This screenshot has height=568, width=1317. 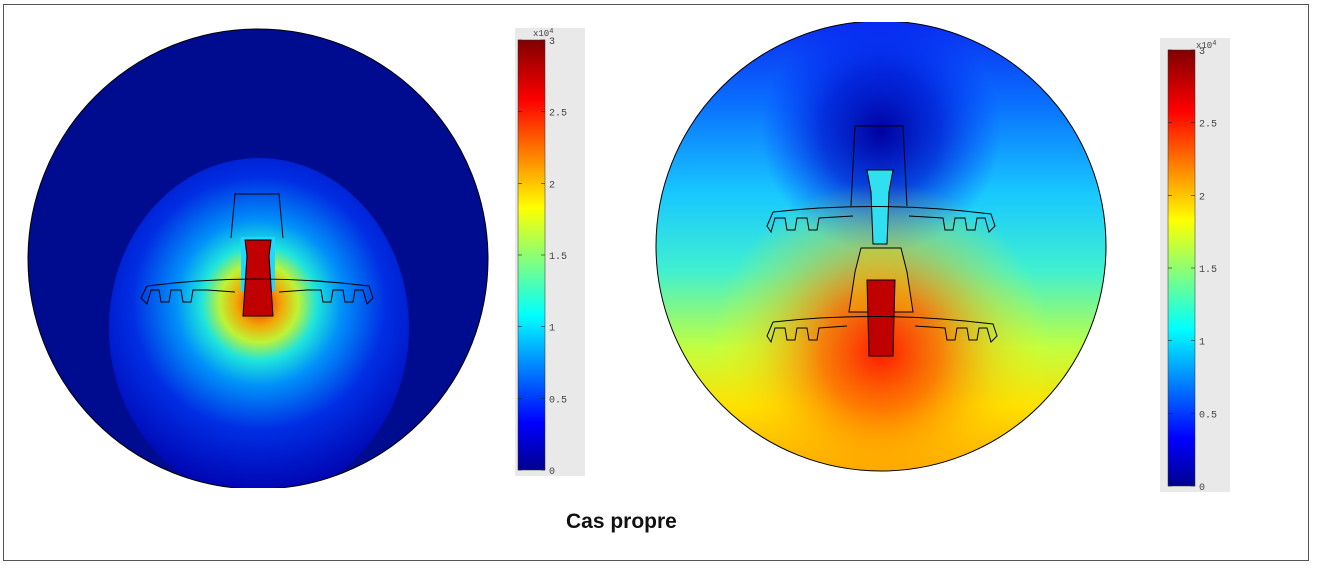 What do you see at coordinates (542, 256) in the screenshot?
I see `colorbar-left-ticks: 3 2.5 2 1.5 1 0.5 0` at bounding box center [542, 256].